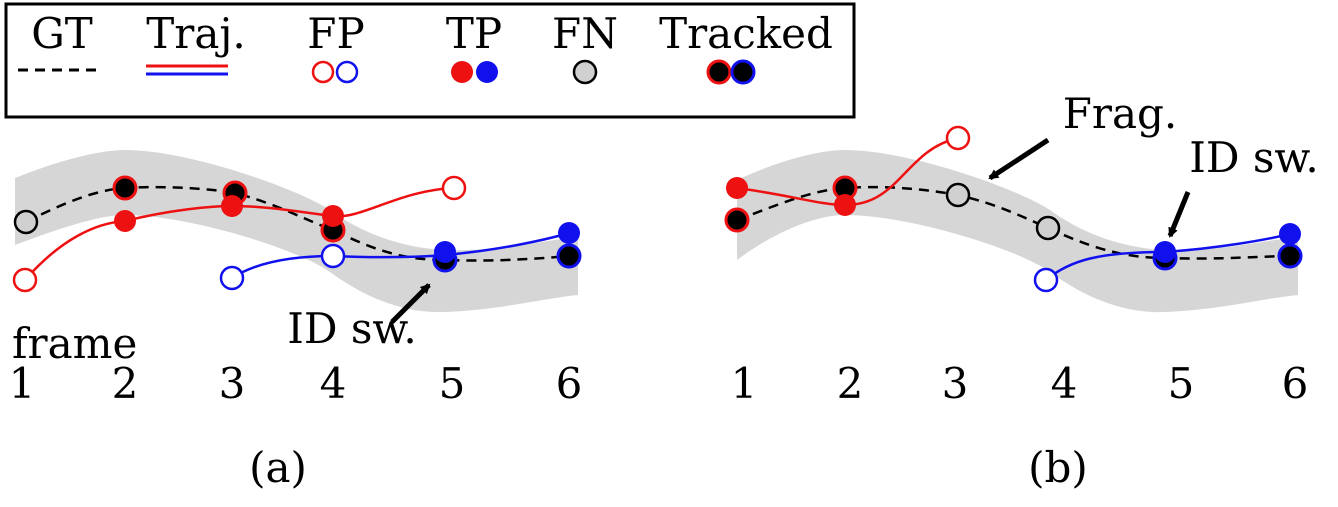  Describe the element at coordinates (462, 72) in the screenshot. I see `legend-tp-red-marker` at that location.